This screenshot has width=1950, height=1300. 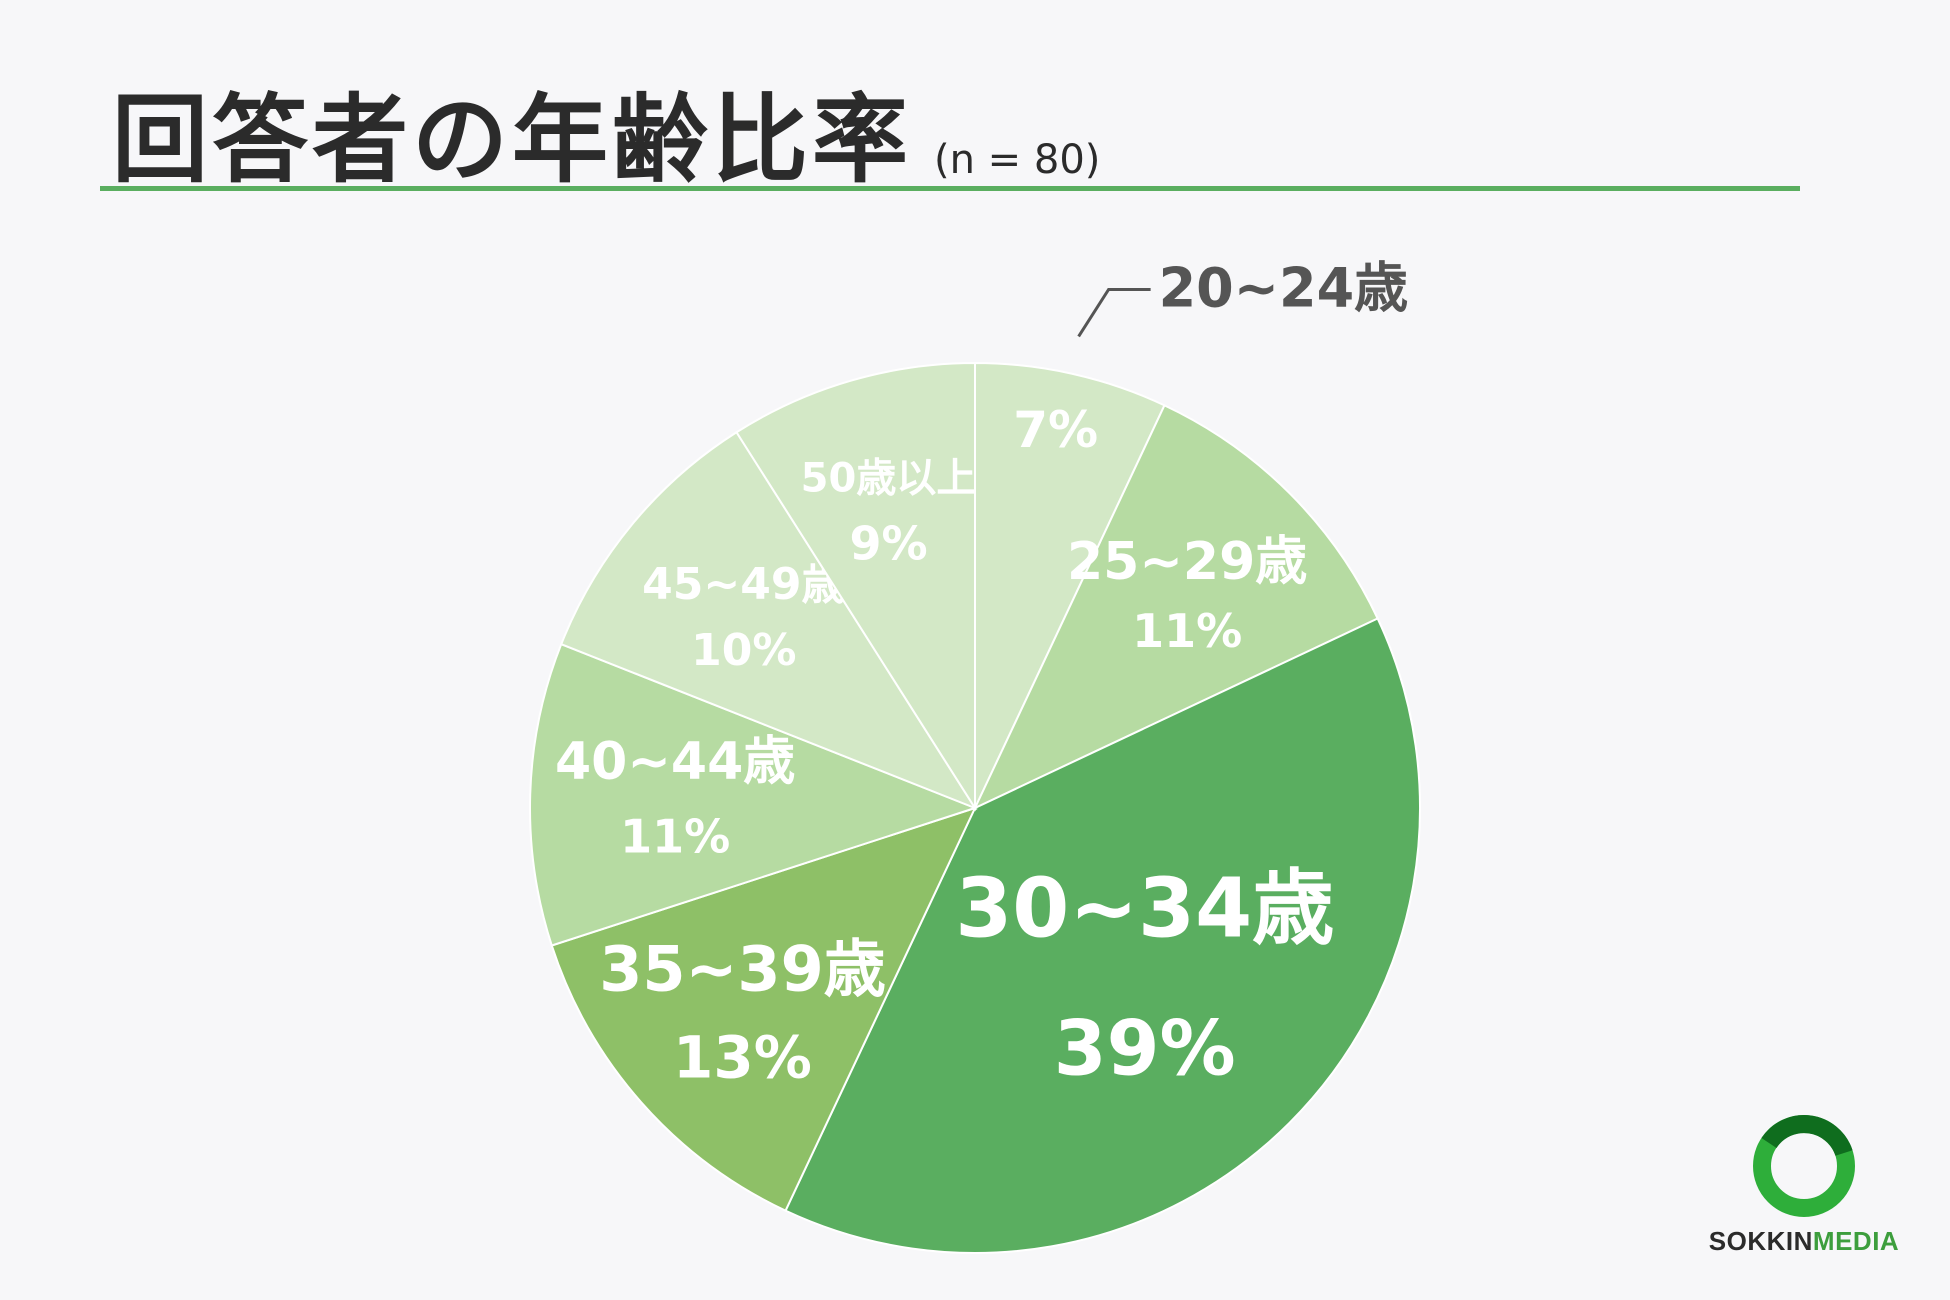 I want to click on slice-category-label: 45~49歳, so click(x=743, y=584).